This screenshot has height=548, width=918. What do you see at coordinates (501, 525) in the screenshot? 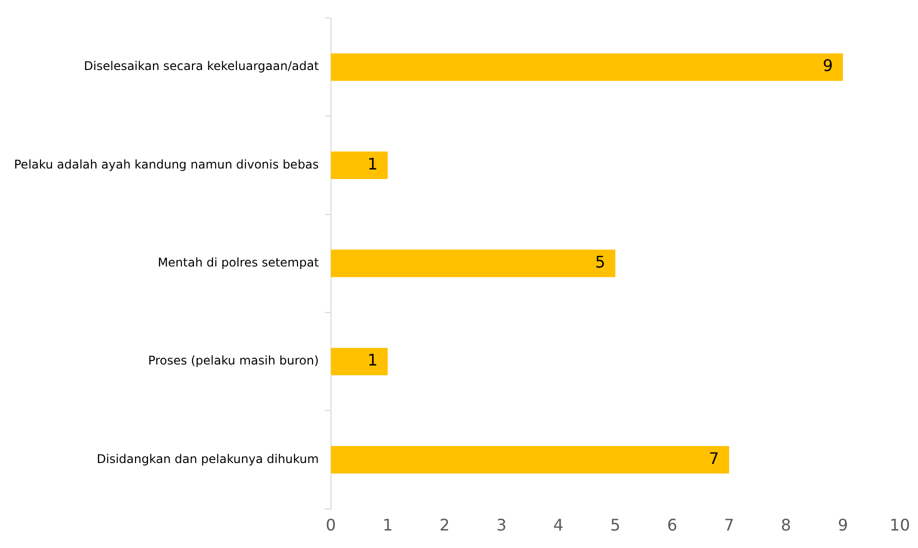
I see `x-tick-label: 3` at bounding box center [501, 525].